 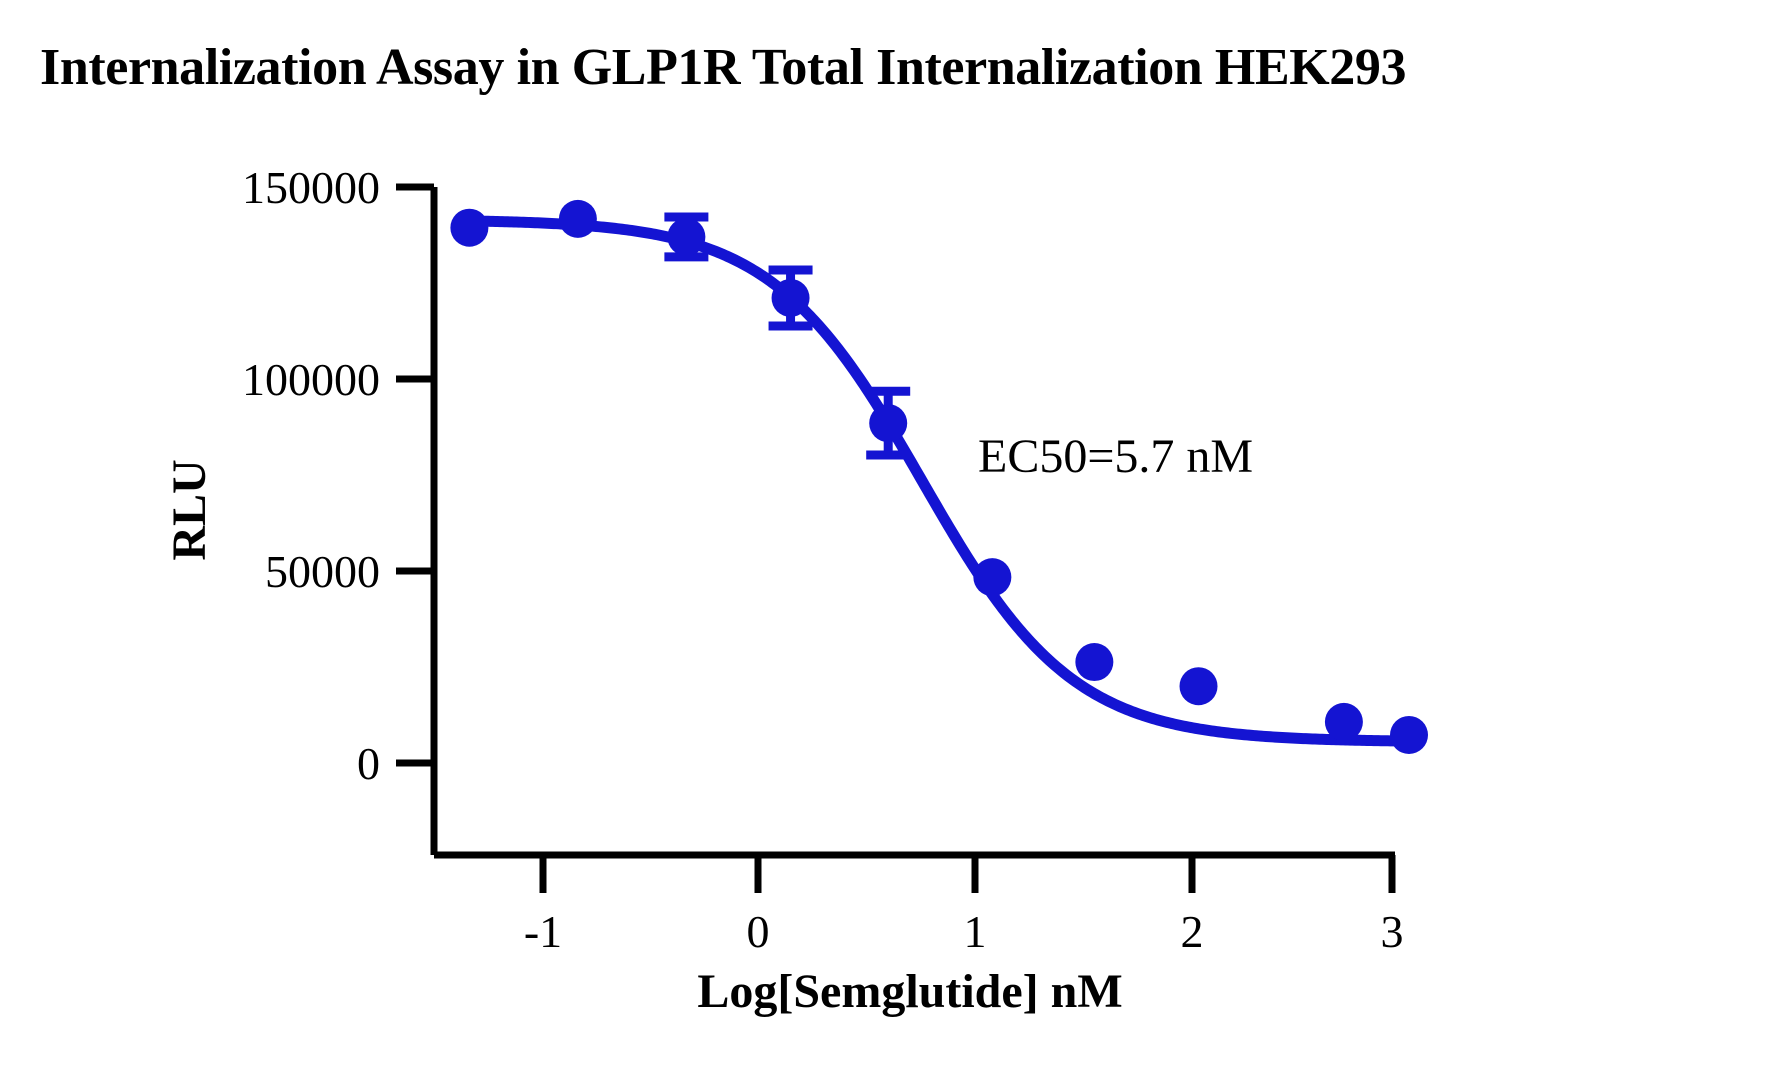 I want to click on x-tick-label-1: 1, so click(x=975, y=931).